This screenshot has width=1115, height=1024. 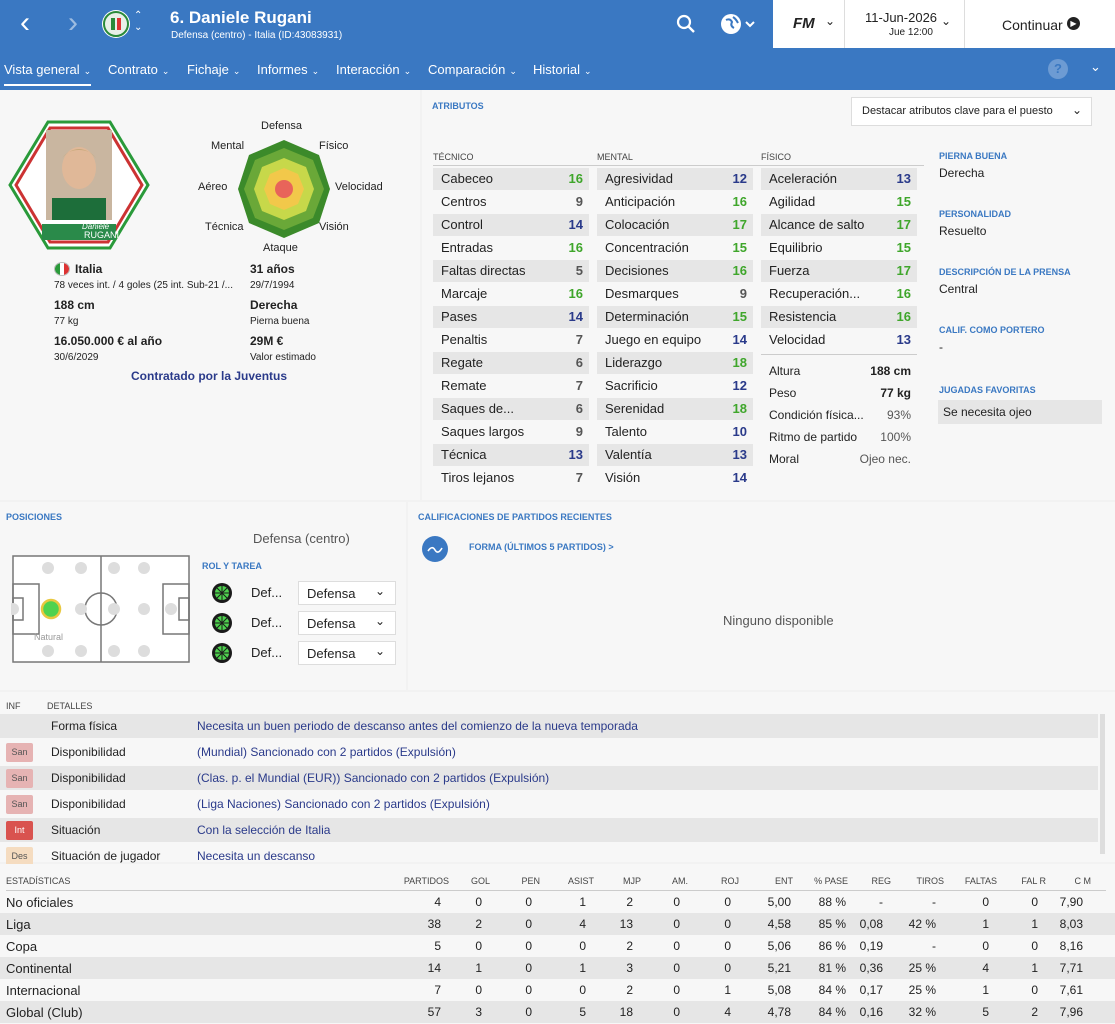 What do you see at coordinates (675, 455) in the screenshot?
I see `attribute-row: Valentía 13` at bounding box center [675, 455].